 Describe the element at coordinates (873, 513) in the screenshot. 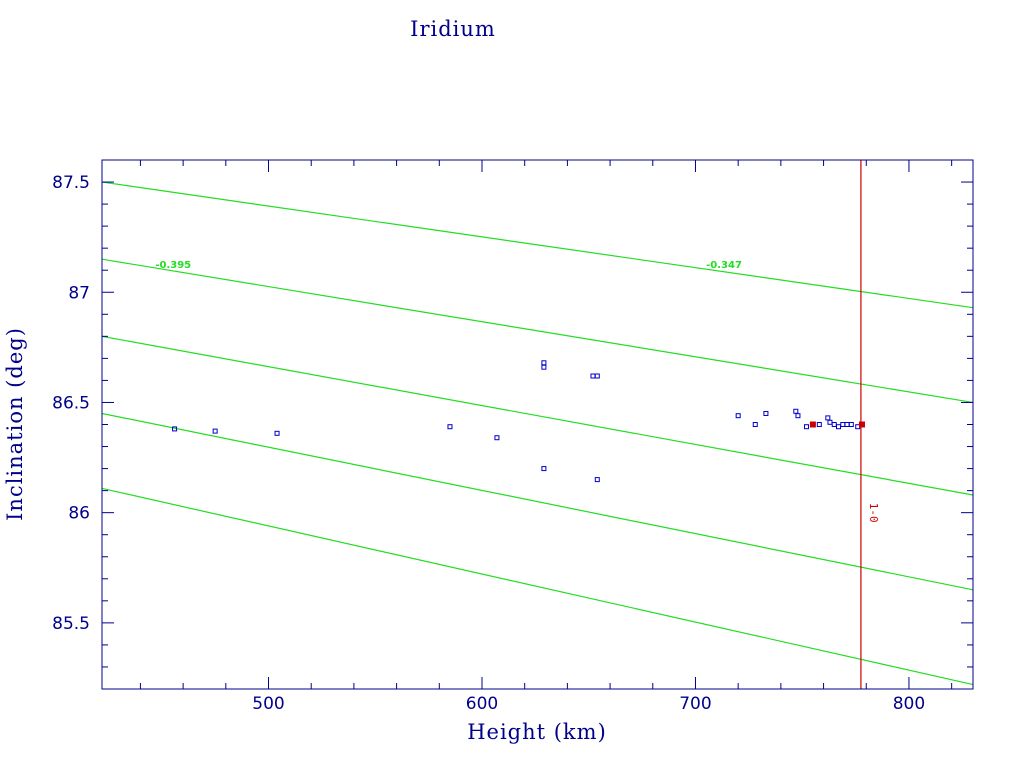

I see `vline-label: 1-0` at that location.